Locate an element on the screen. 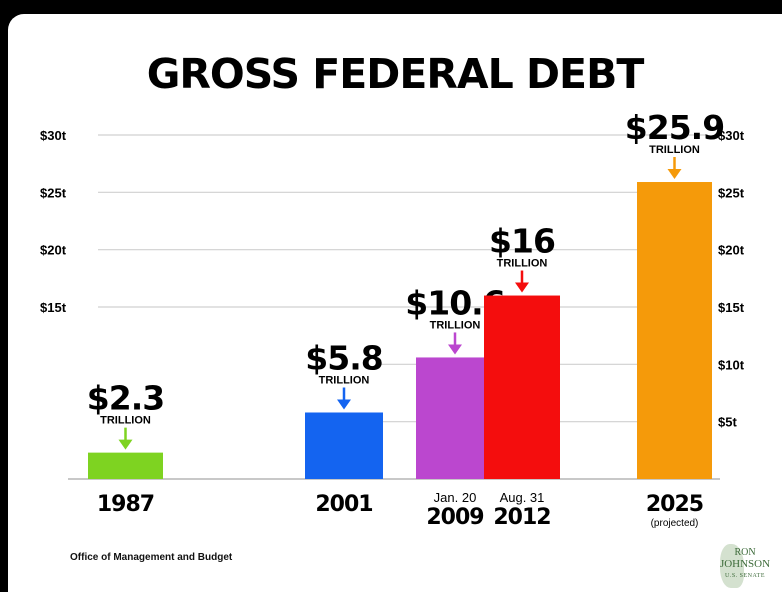 The image size is (782, 592). category-label: 2025 is located at coordinates (674, 504).